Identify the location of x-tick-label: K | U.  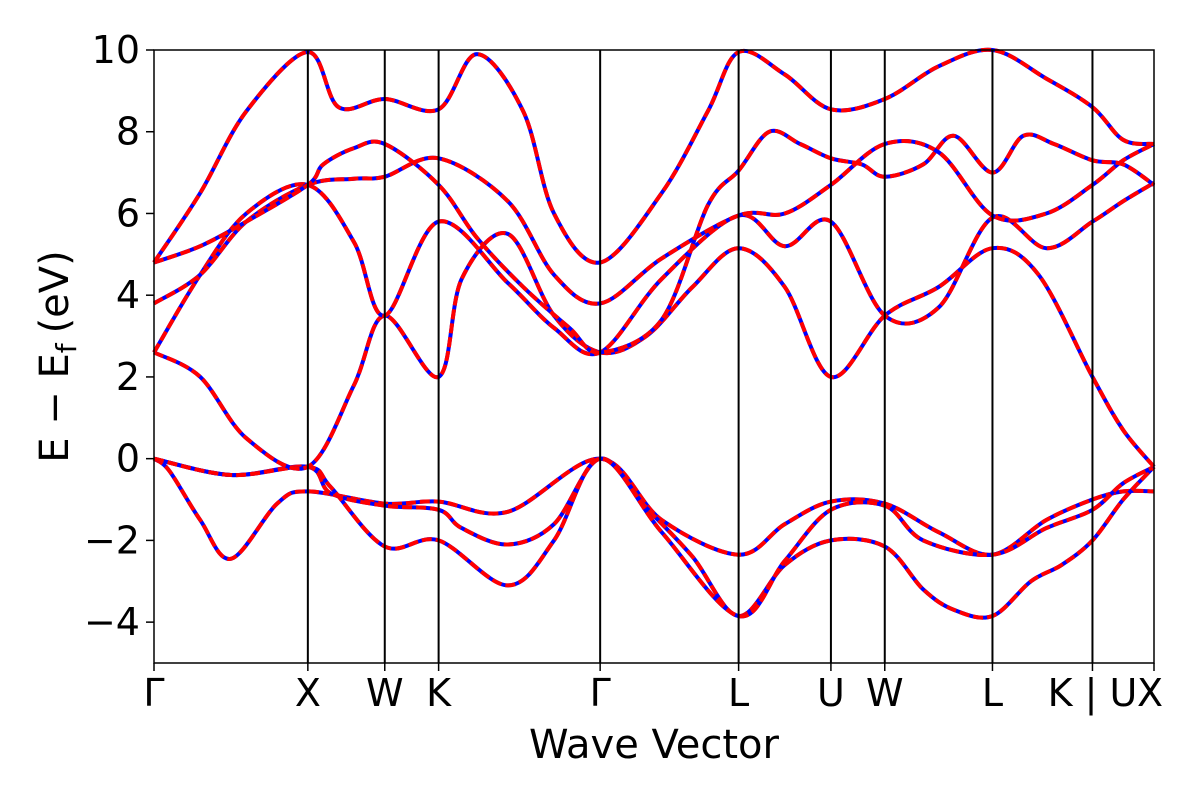
(1093, 693).